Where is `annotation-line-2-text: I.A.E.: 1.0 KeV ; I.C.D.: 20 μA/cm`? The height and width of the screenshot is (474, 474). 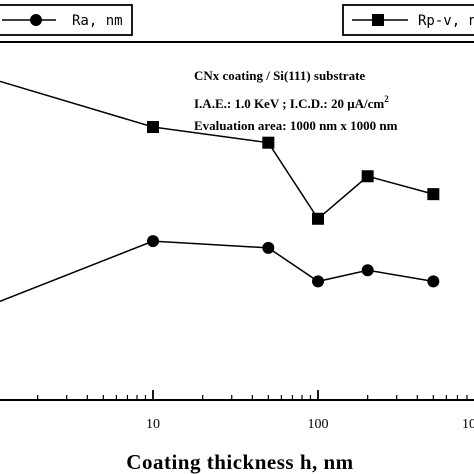 annotation-line-2-text: I.A.E.: 1.0 KeV ; I.C.D.: 20 μA/cm is located at coordinates (289, 103).